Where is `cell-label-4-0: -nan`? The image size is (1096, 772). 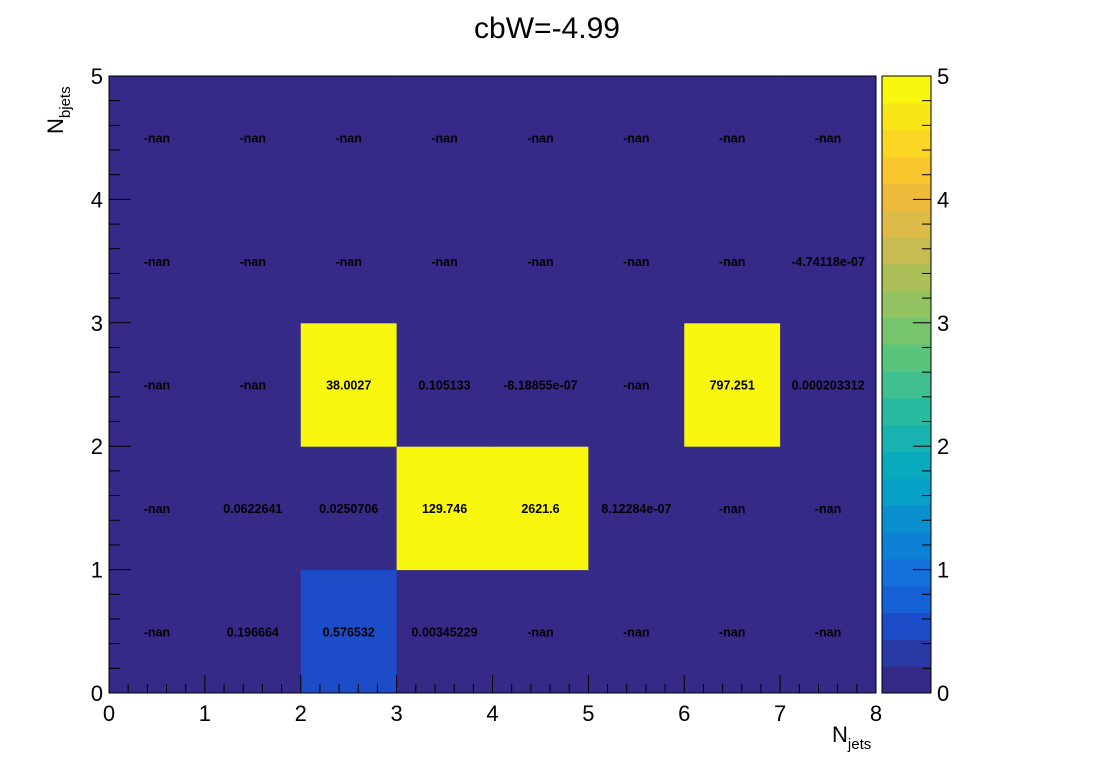
cell-label-4-0: -nan is located at coordinates (540, 632).